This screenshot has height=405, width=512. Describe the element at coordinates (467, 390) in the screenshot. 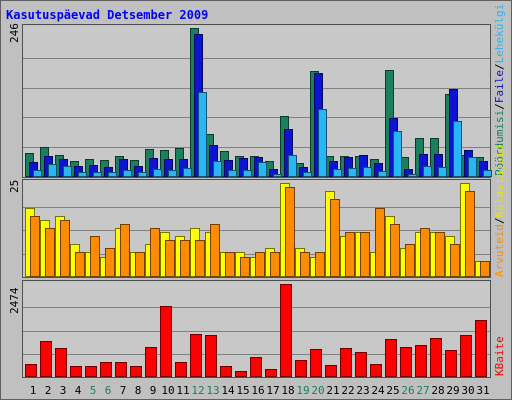

I see `x-tick-label-30: 30` at that location.